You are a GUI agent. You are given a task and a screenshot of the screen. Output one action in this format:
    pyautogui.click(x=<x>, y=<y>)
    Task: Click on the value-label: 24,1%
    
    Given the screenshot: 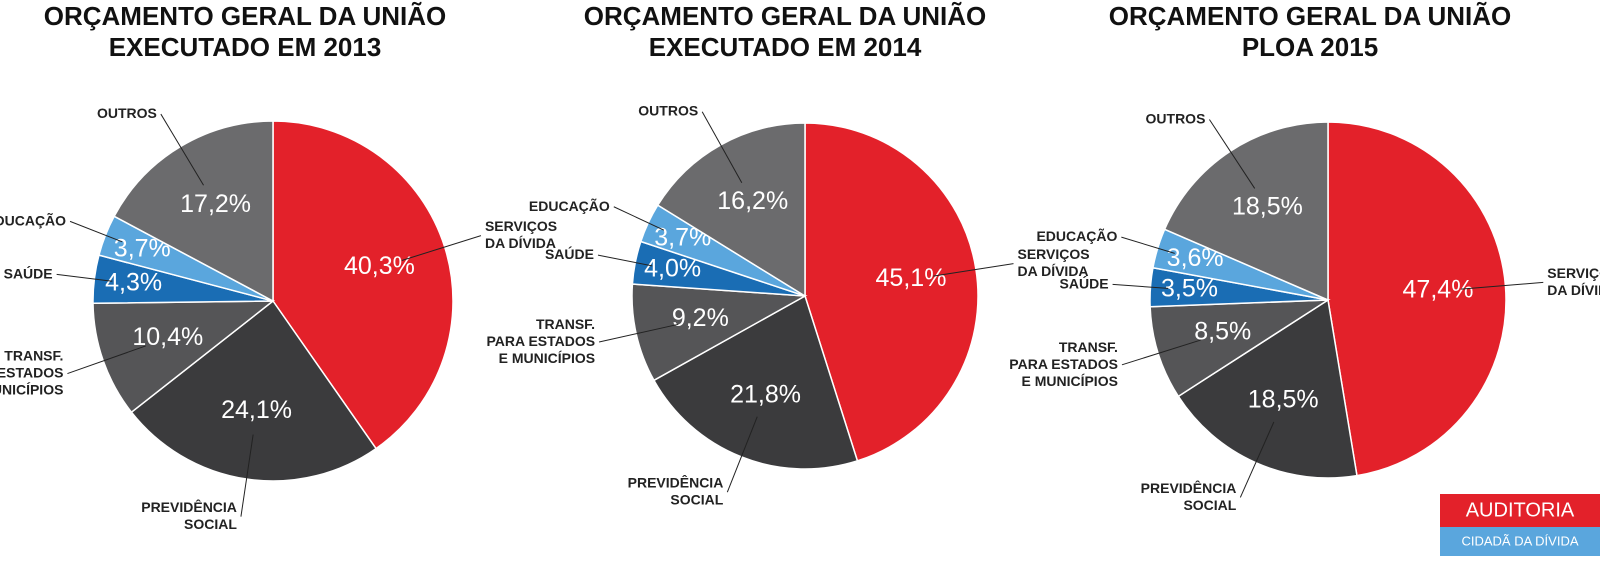 What is the action you would take?
    pyautogui.click(x=256, y=410)
    